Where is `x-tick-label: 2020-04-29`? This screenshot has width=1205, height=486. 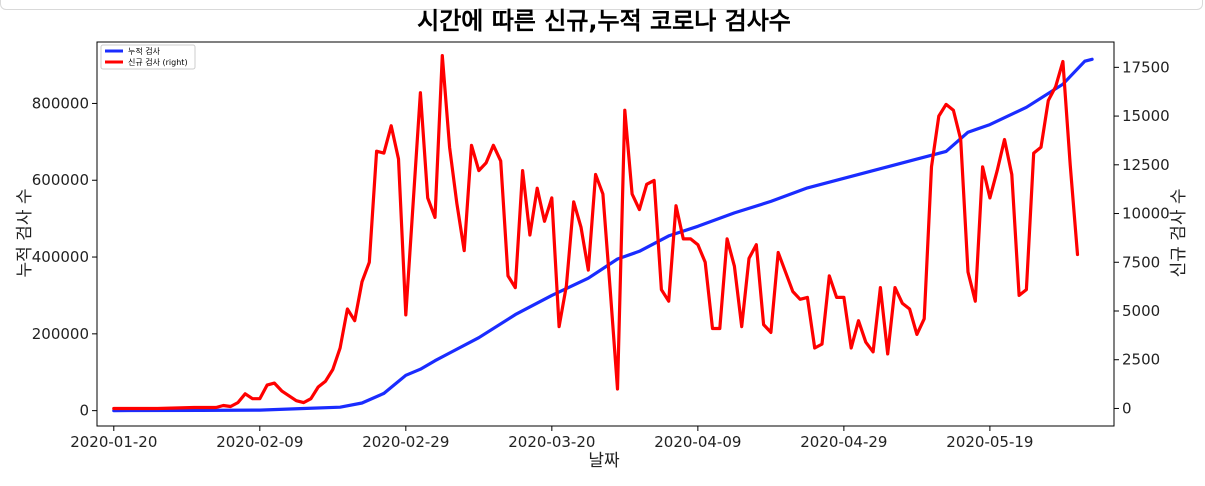 x-tick-label: 2020-04-29 is located at coordinates (843, 442).